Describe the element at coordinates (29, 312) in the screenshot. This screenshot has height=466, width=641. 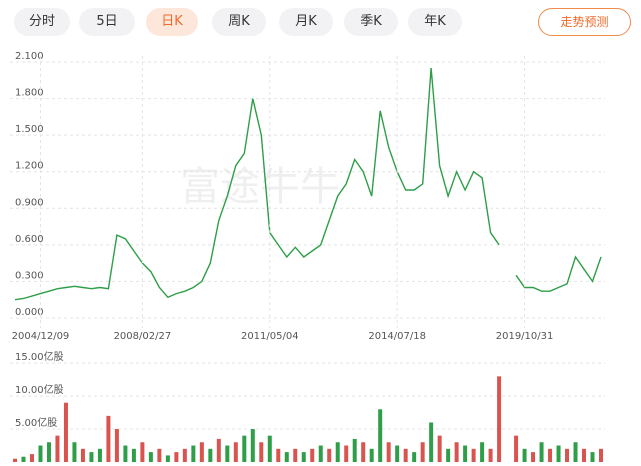
I see `y-tick-label: 0.000` at that location.